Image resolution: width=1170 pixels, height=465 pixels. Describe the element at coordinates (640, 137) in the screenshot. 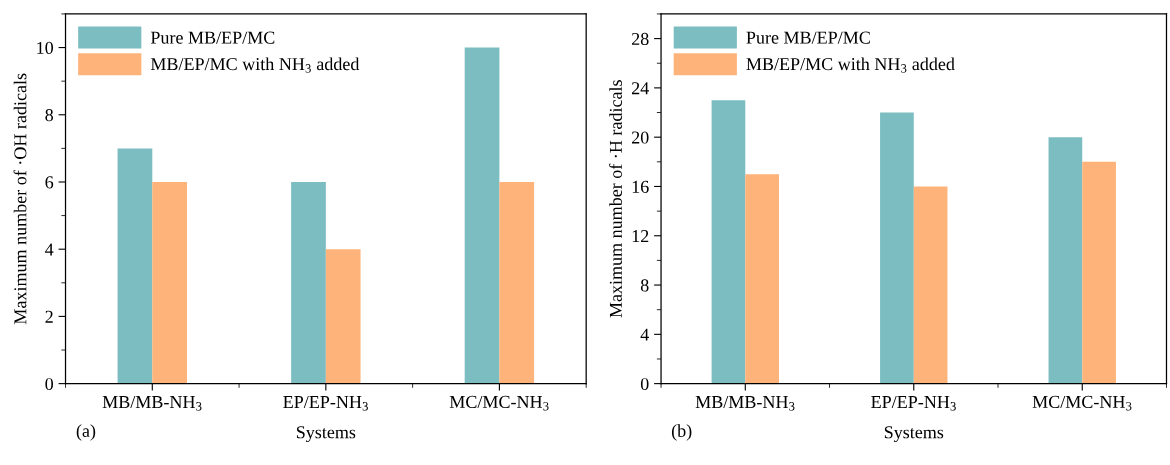

I see `y-tick-label: 20` at that location.